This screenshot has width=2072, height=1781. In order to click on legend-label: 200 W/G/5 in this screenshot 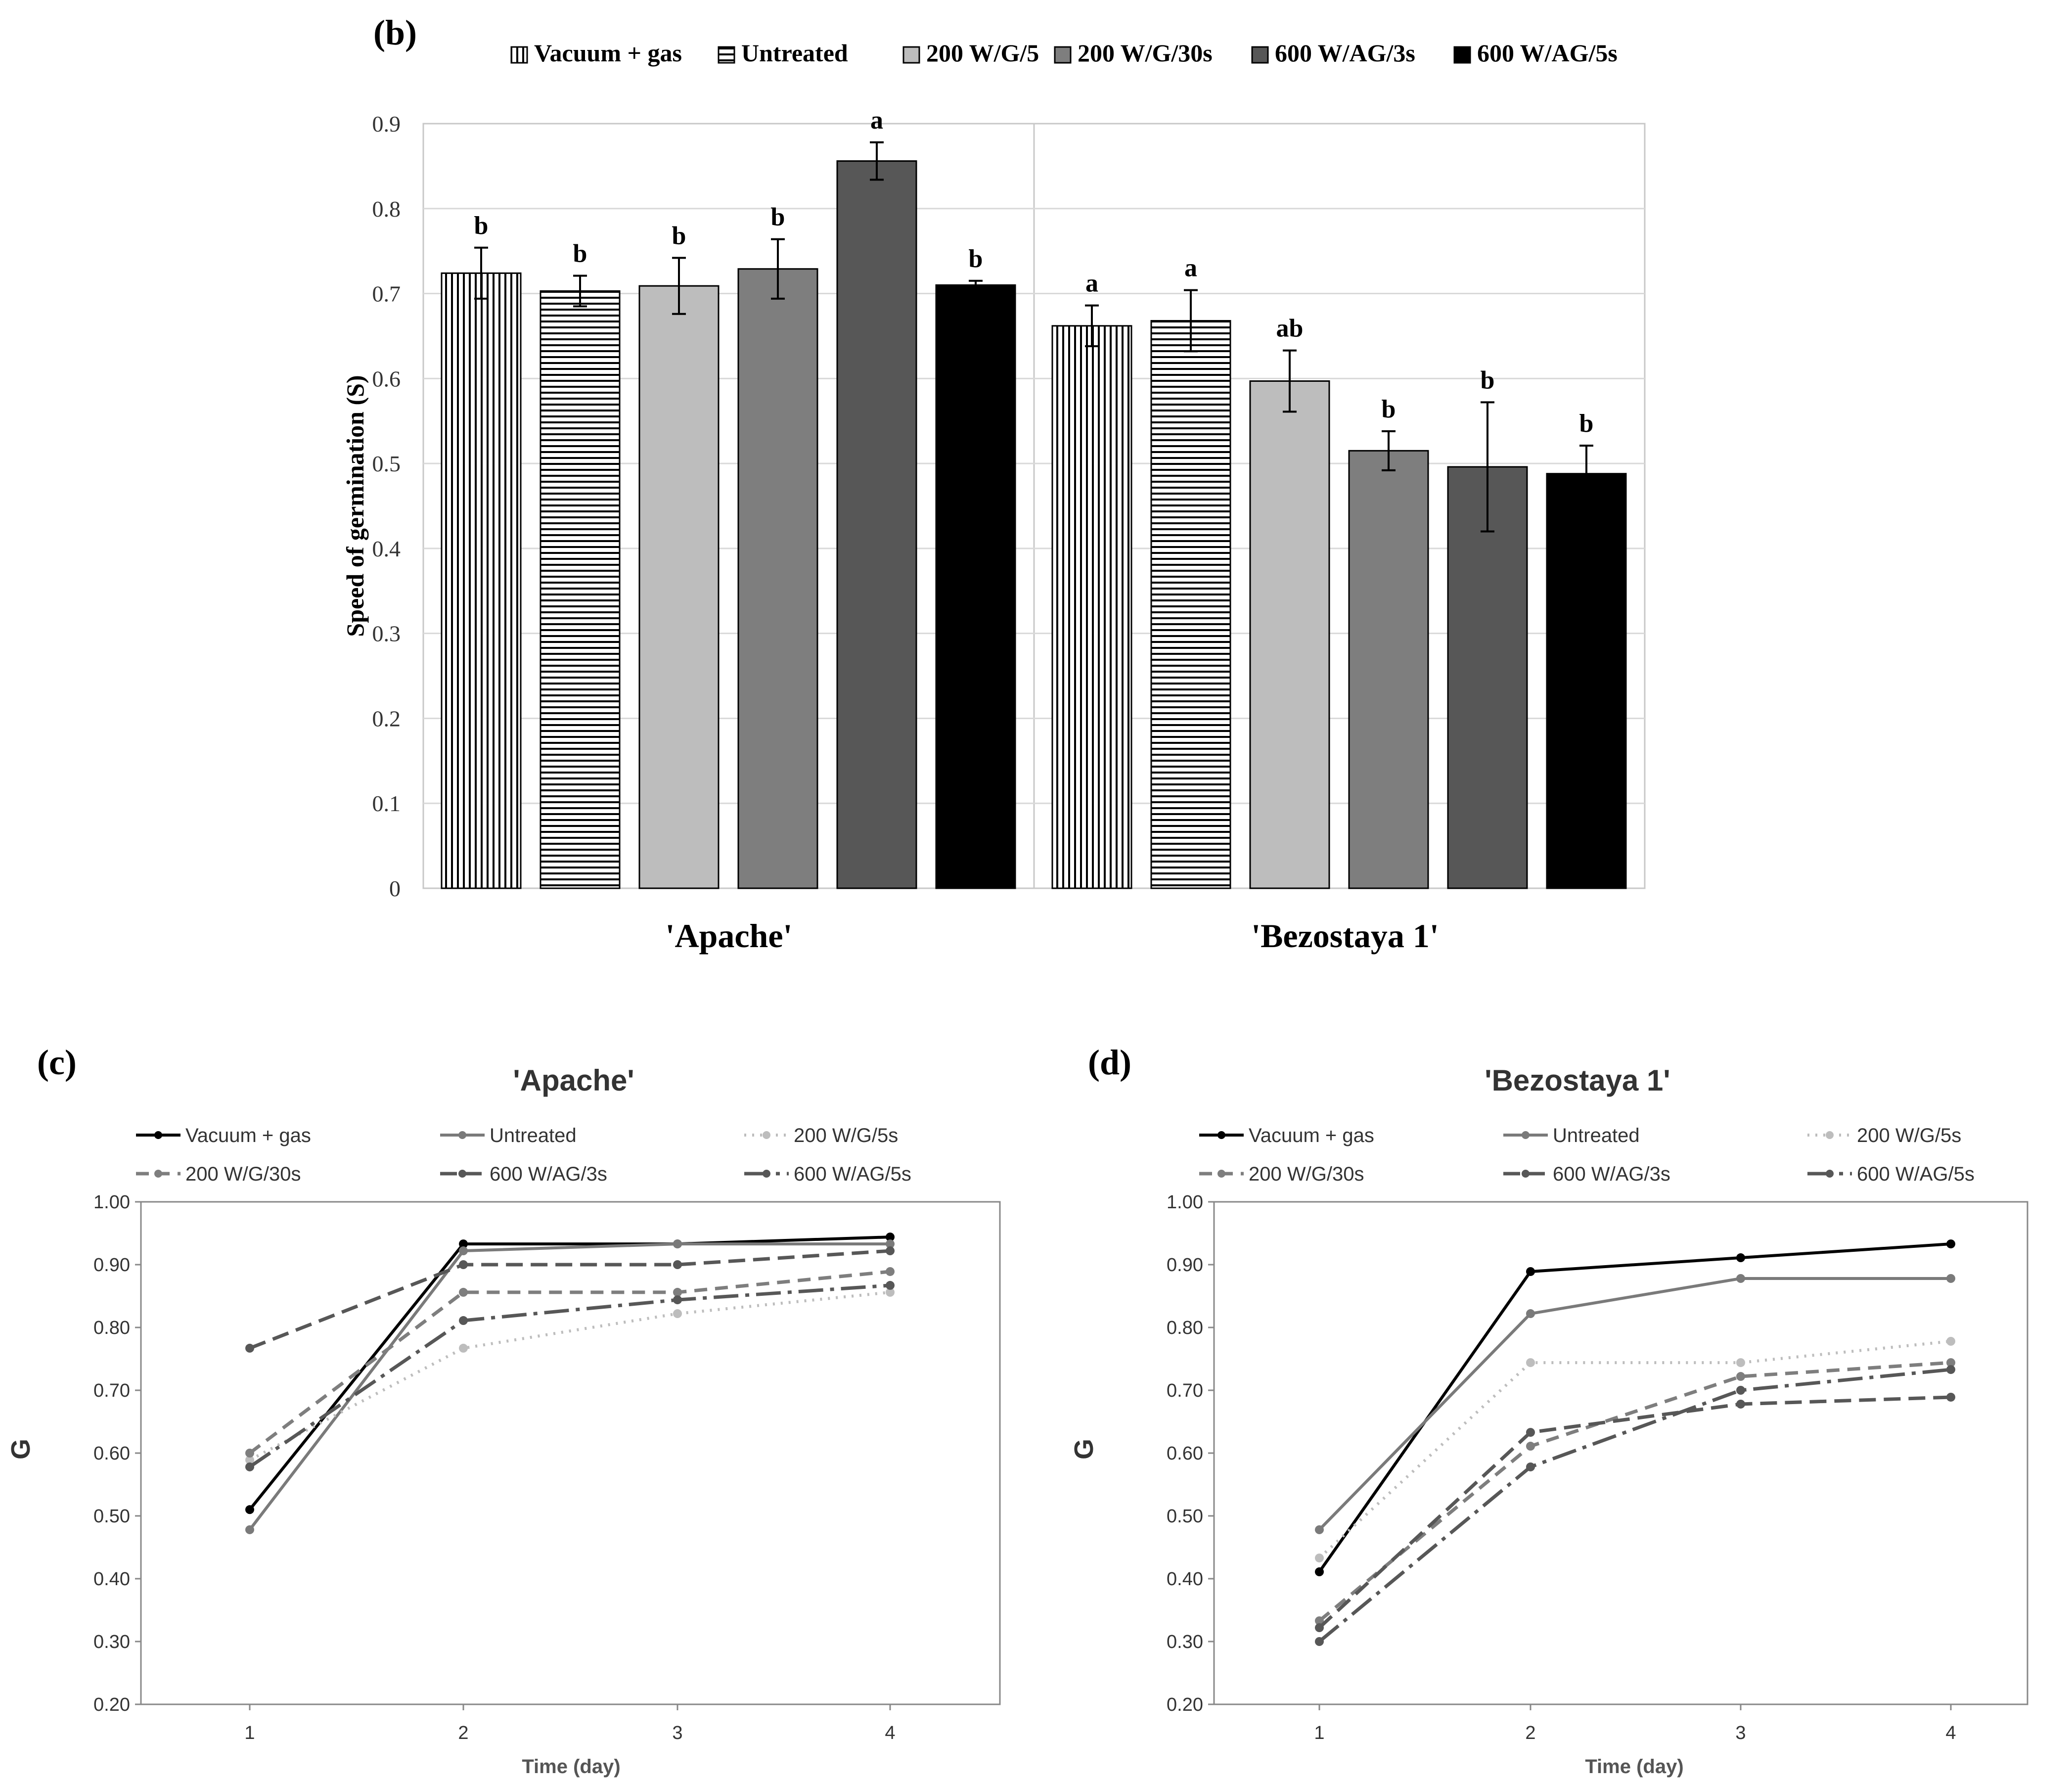, I will do `click(982, 53)`.